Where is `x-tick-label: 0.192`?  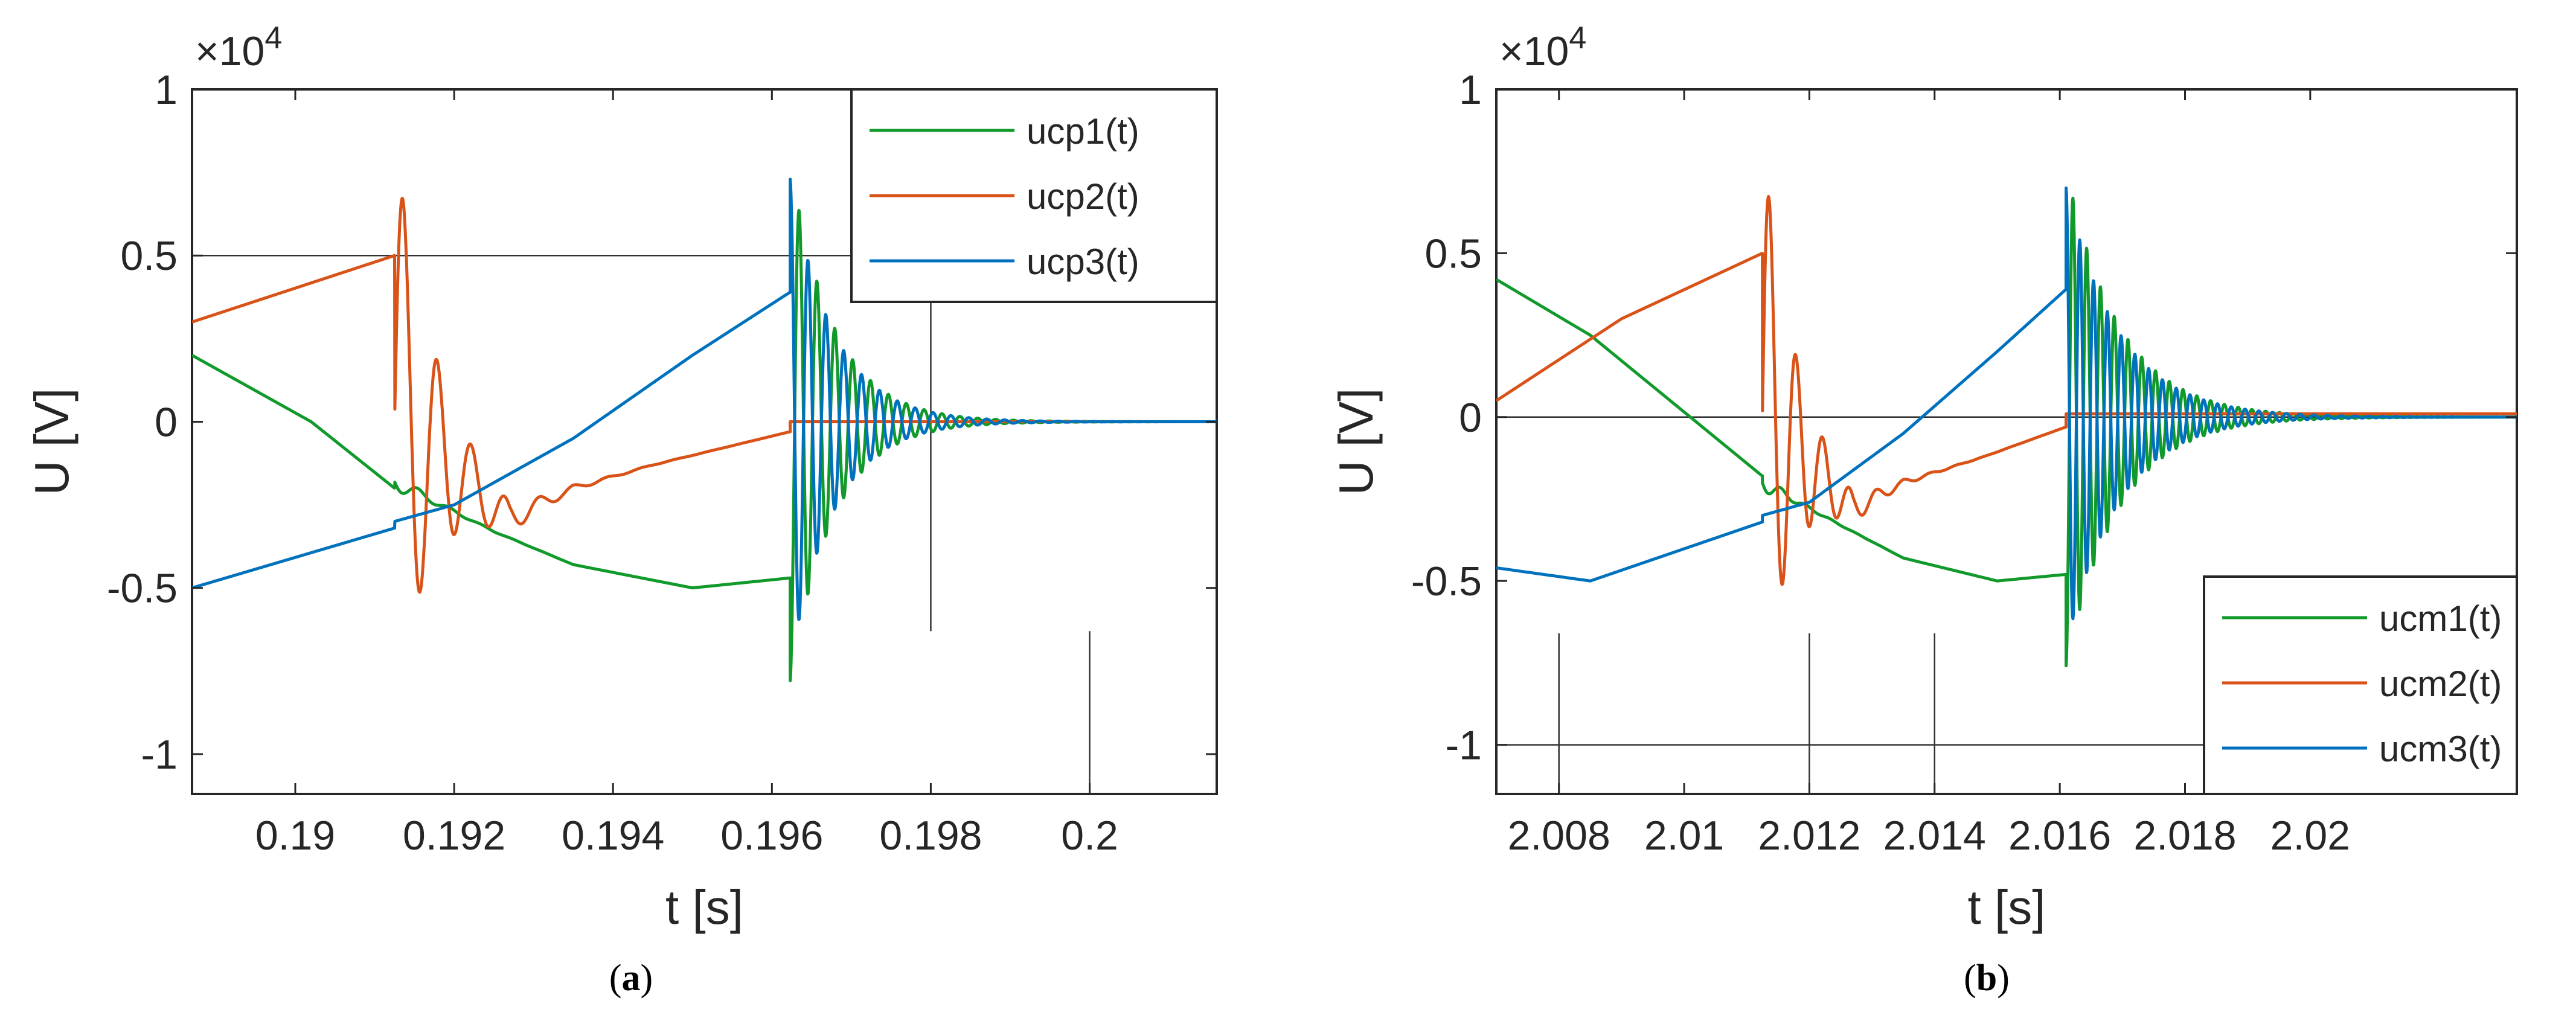
x-tick-label: 0.192 is located at coordinates (454, 836).